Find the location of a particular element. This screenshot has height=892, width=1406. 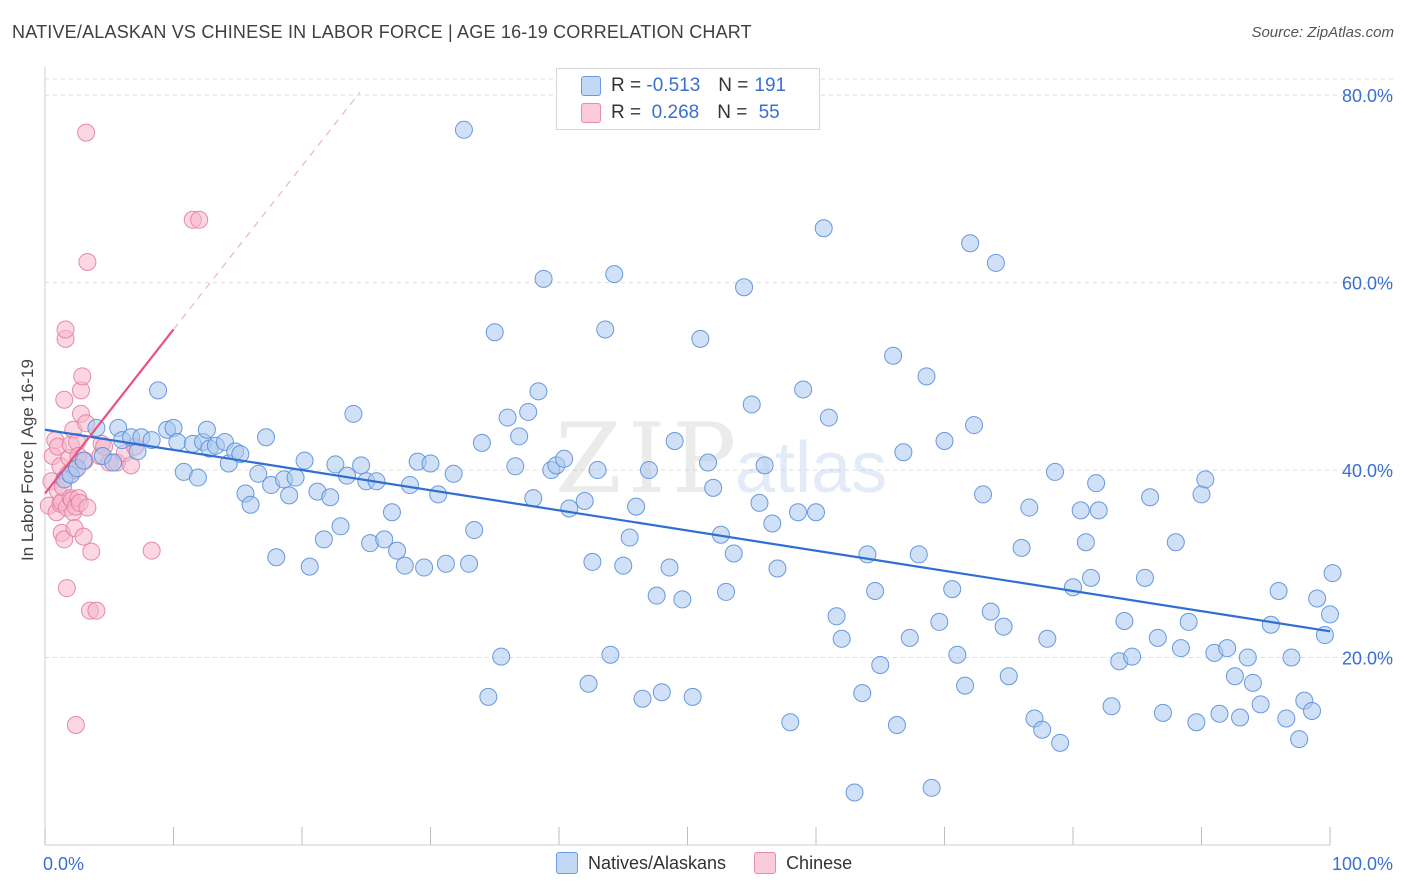

y-tick-label: 20.0% is located at coordinates (1367, 659).